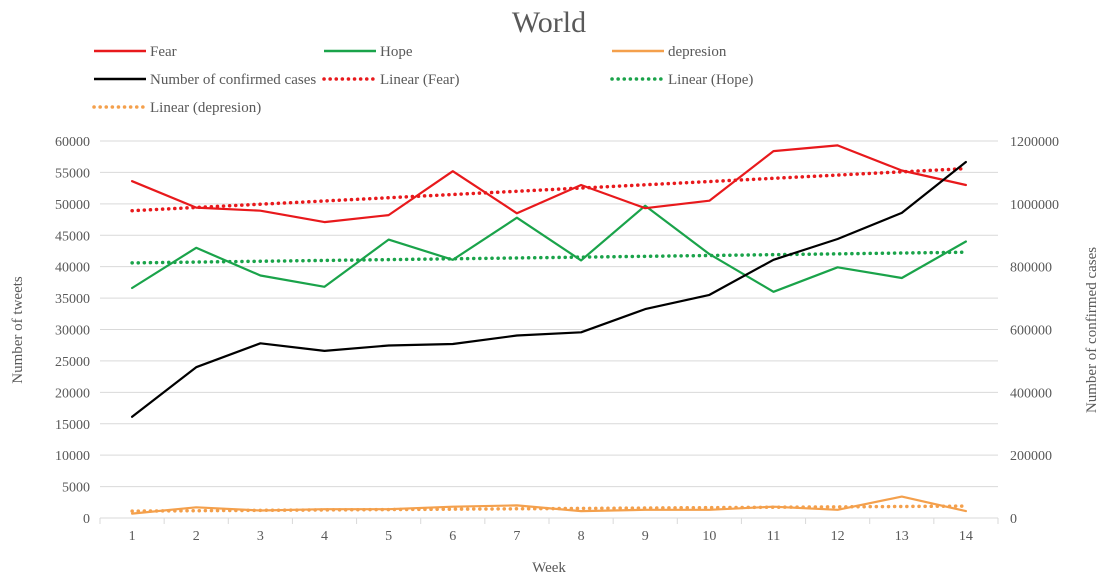  What do you see at coordinates (135, 52) in the screenshot?
I see `legend-item: Fear` at bounding box center [135, 52].